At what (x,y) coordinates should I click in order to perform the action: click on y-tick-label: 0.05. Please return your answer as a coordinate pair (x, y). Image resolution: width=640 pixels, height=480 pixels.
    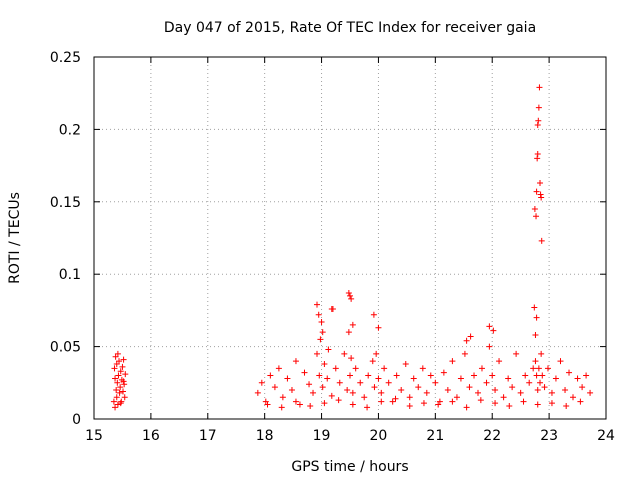
    Looking at the image, I should click on (65, 348).